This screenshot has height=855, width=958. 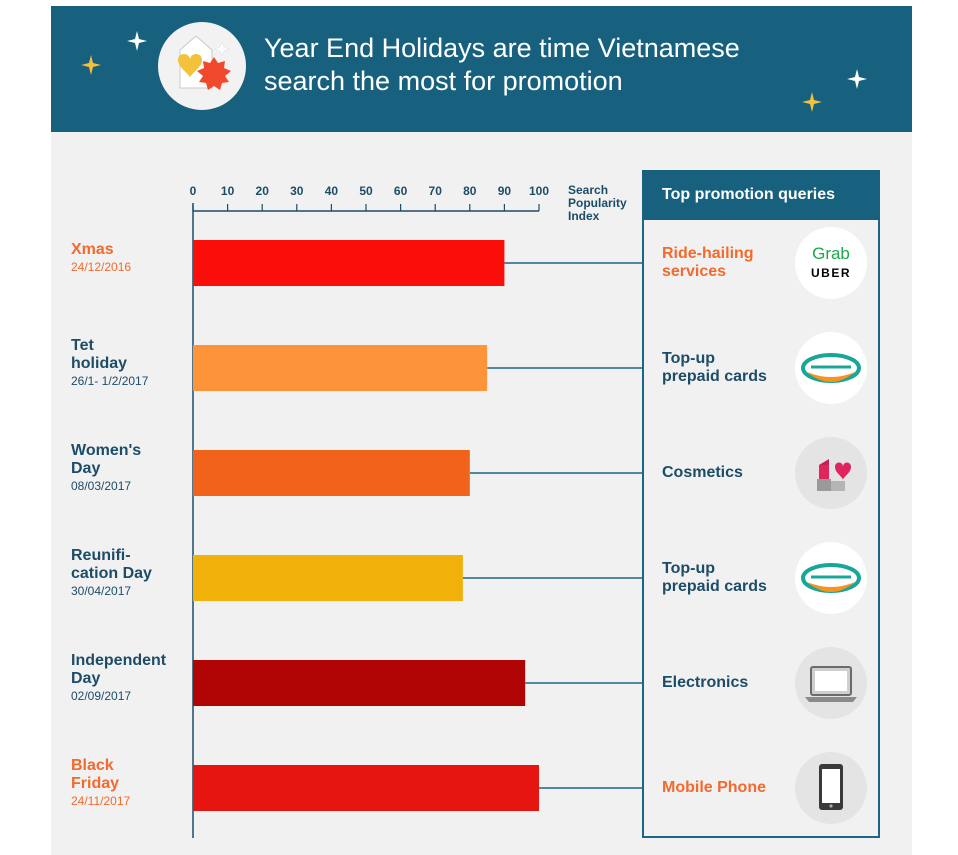 I want to click on category-label: Tet holiday 26/1- 1/2/2017, so click(x=131, y=363).